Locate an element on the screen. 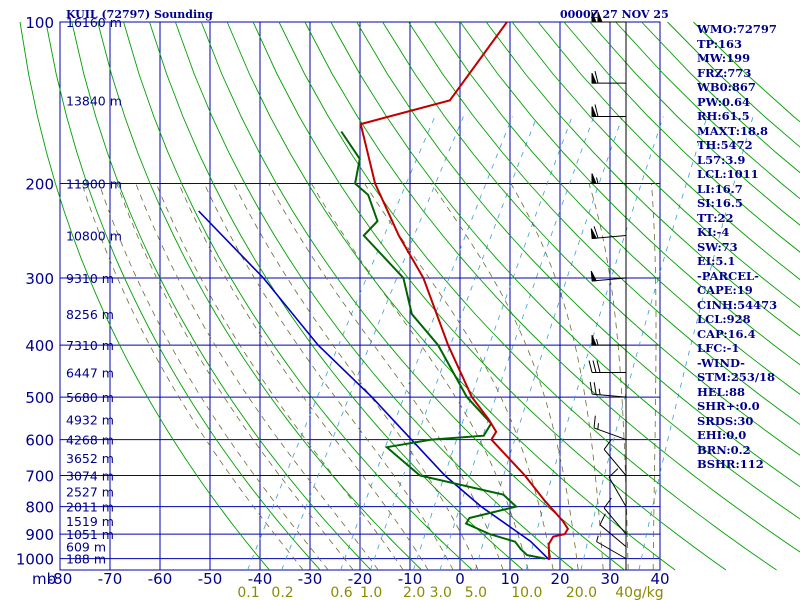  height-label: 3652 m is located at coordinates (90, 458).